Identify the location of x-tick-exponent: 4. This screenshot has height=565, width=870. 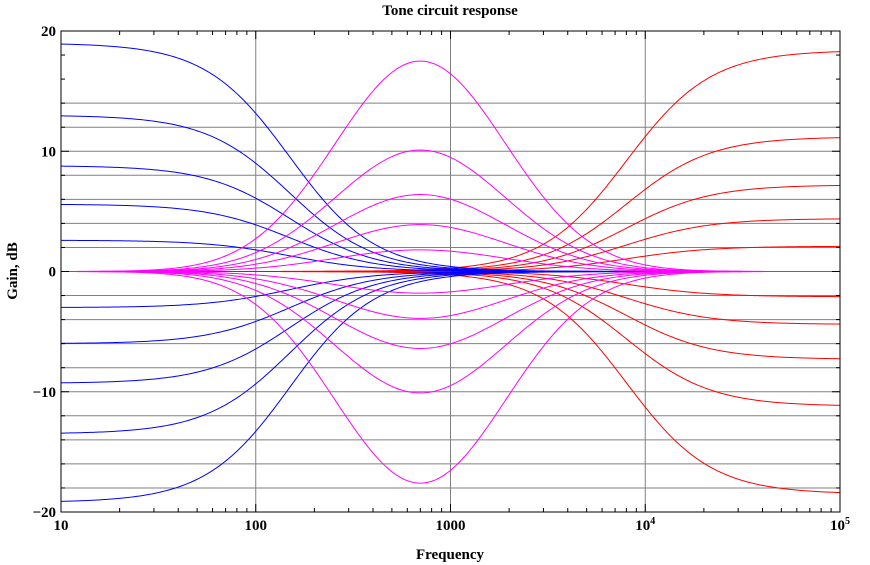
(652, 521).